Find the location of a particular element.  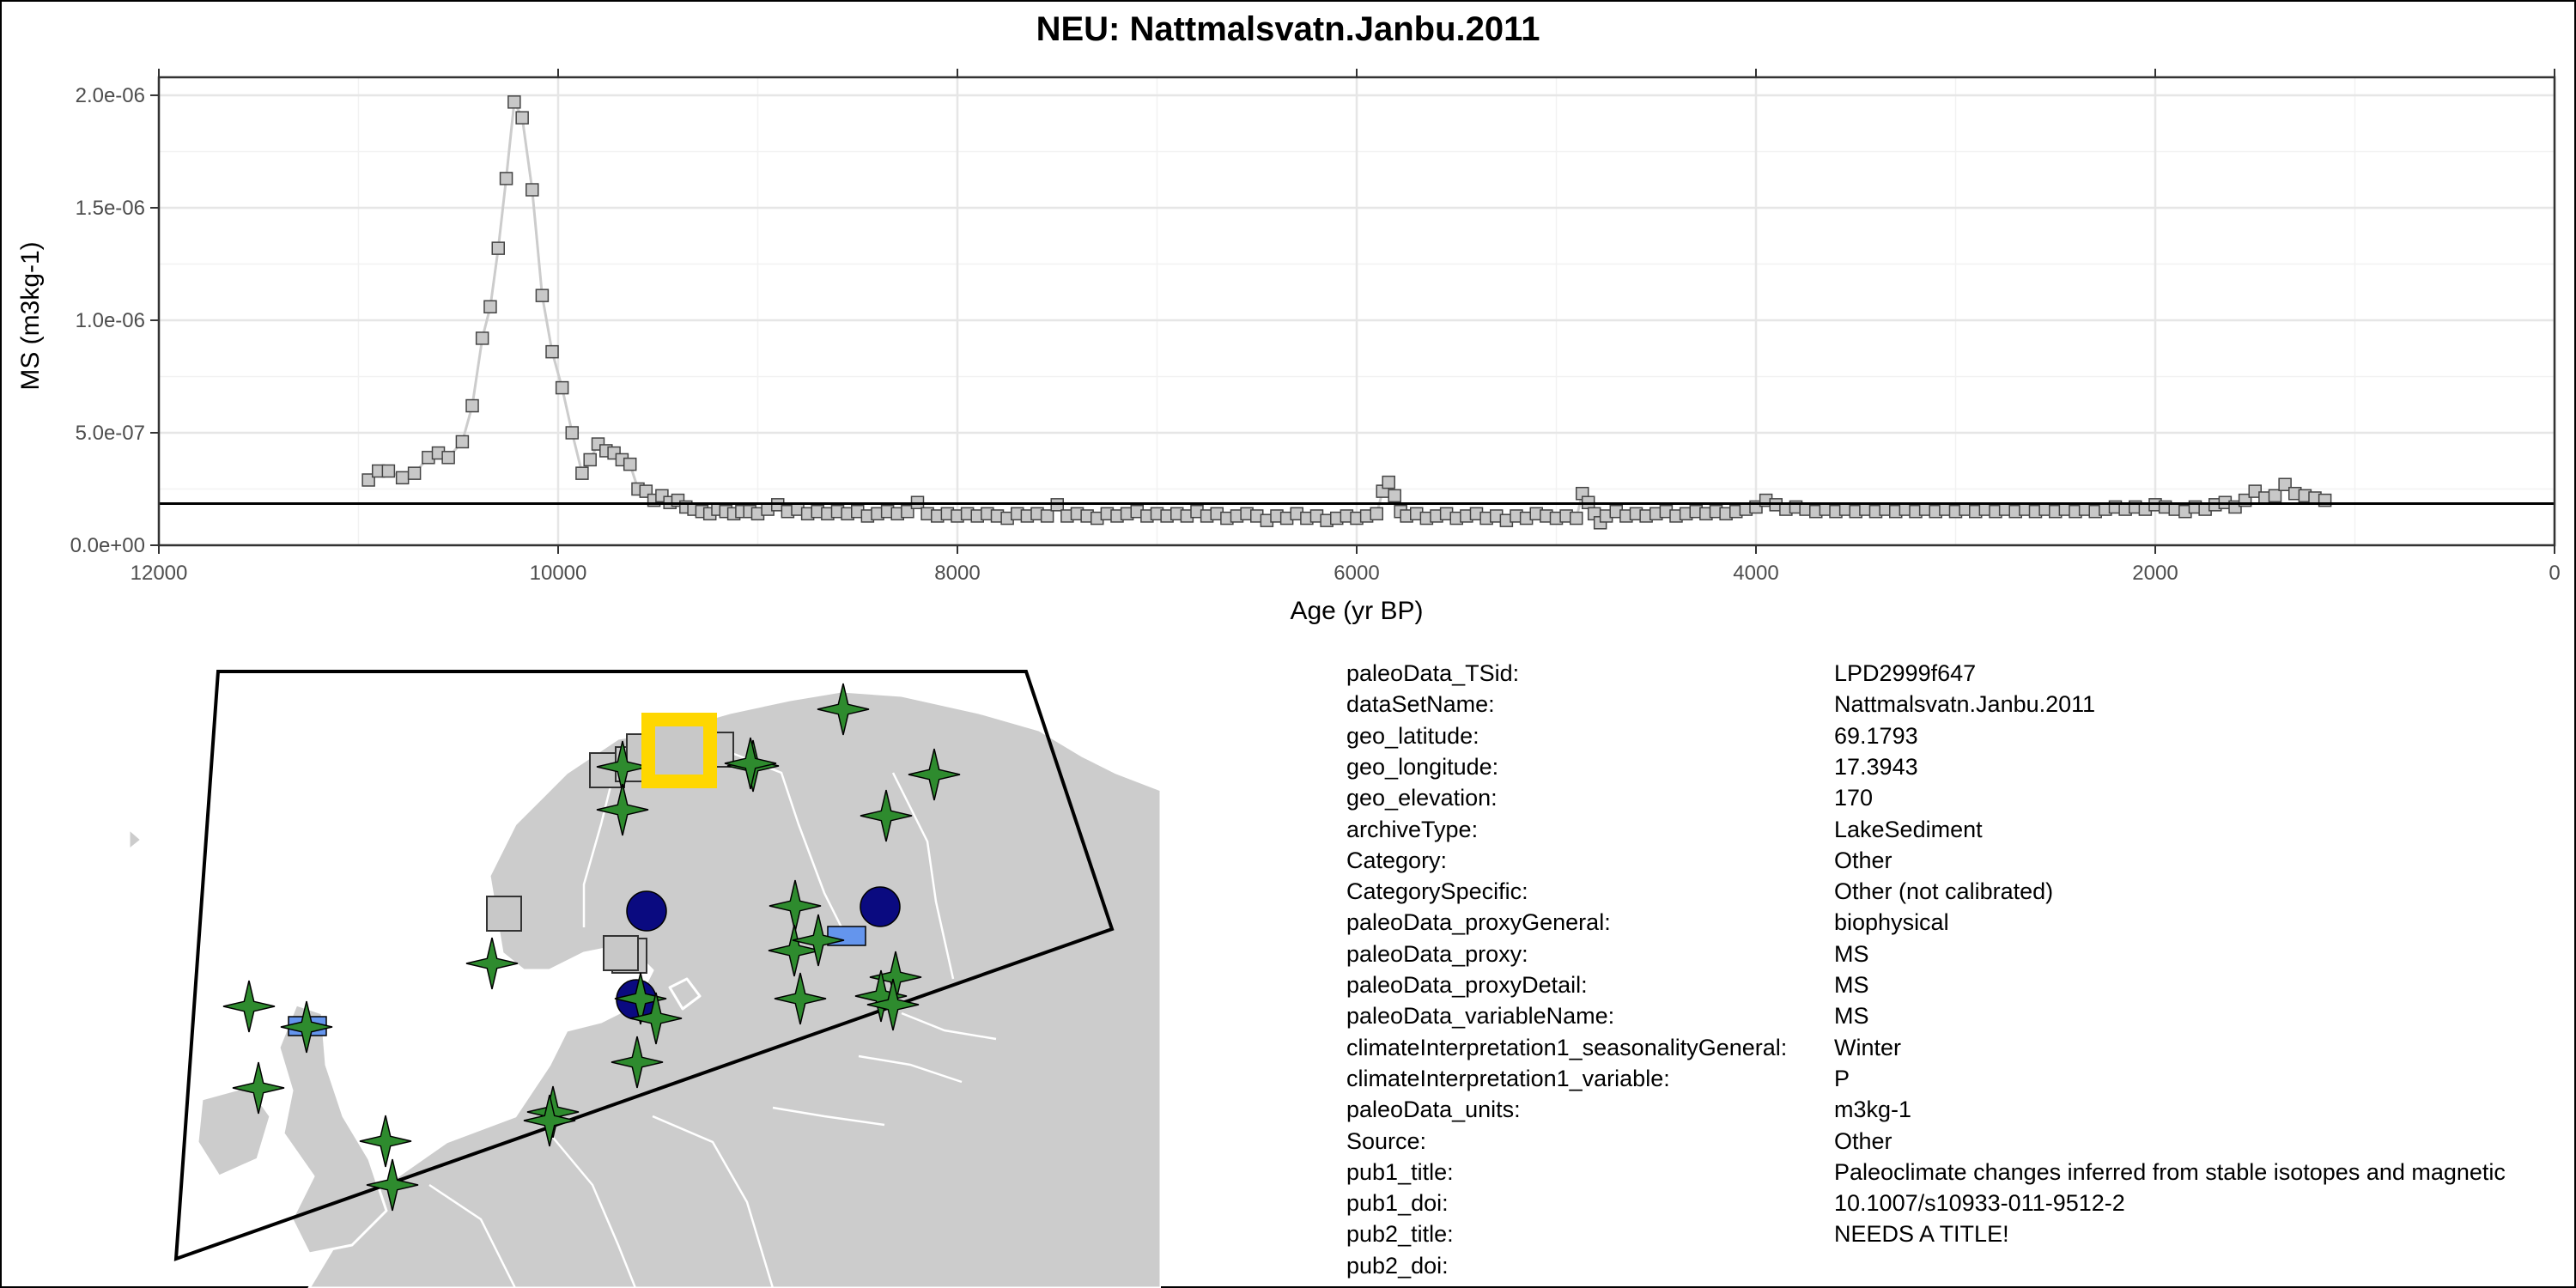

metadata-key: geo_elevation: is located at coordinates (1422, 798).